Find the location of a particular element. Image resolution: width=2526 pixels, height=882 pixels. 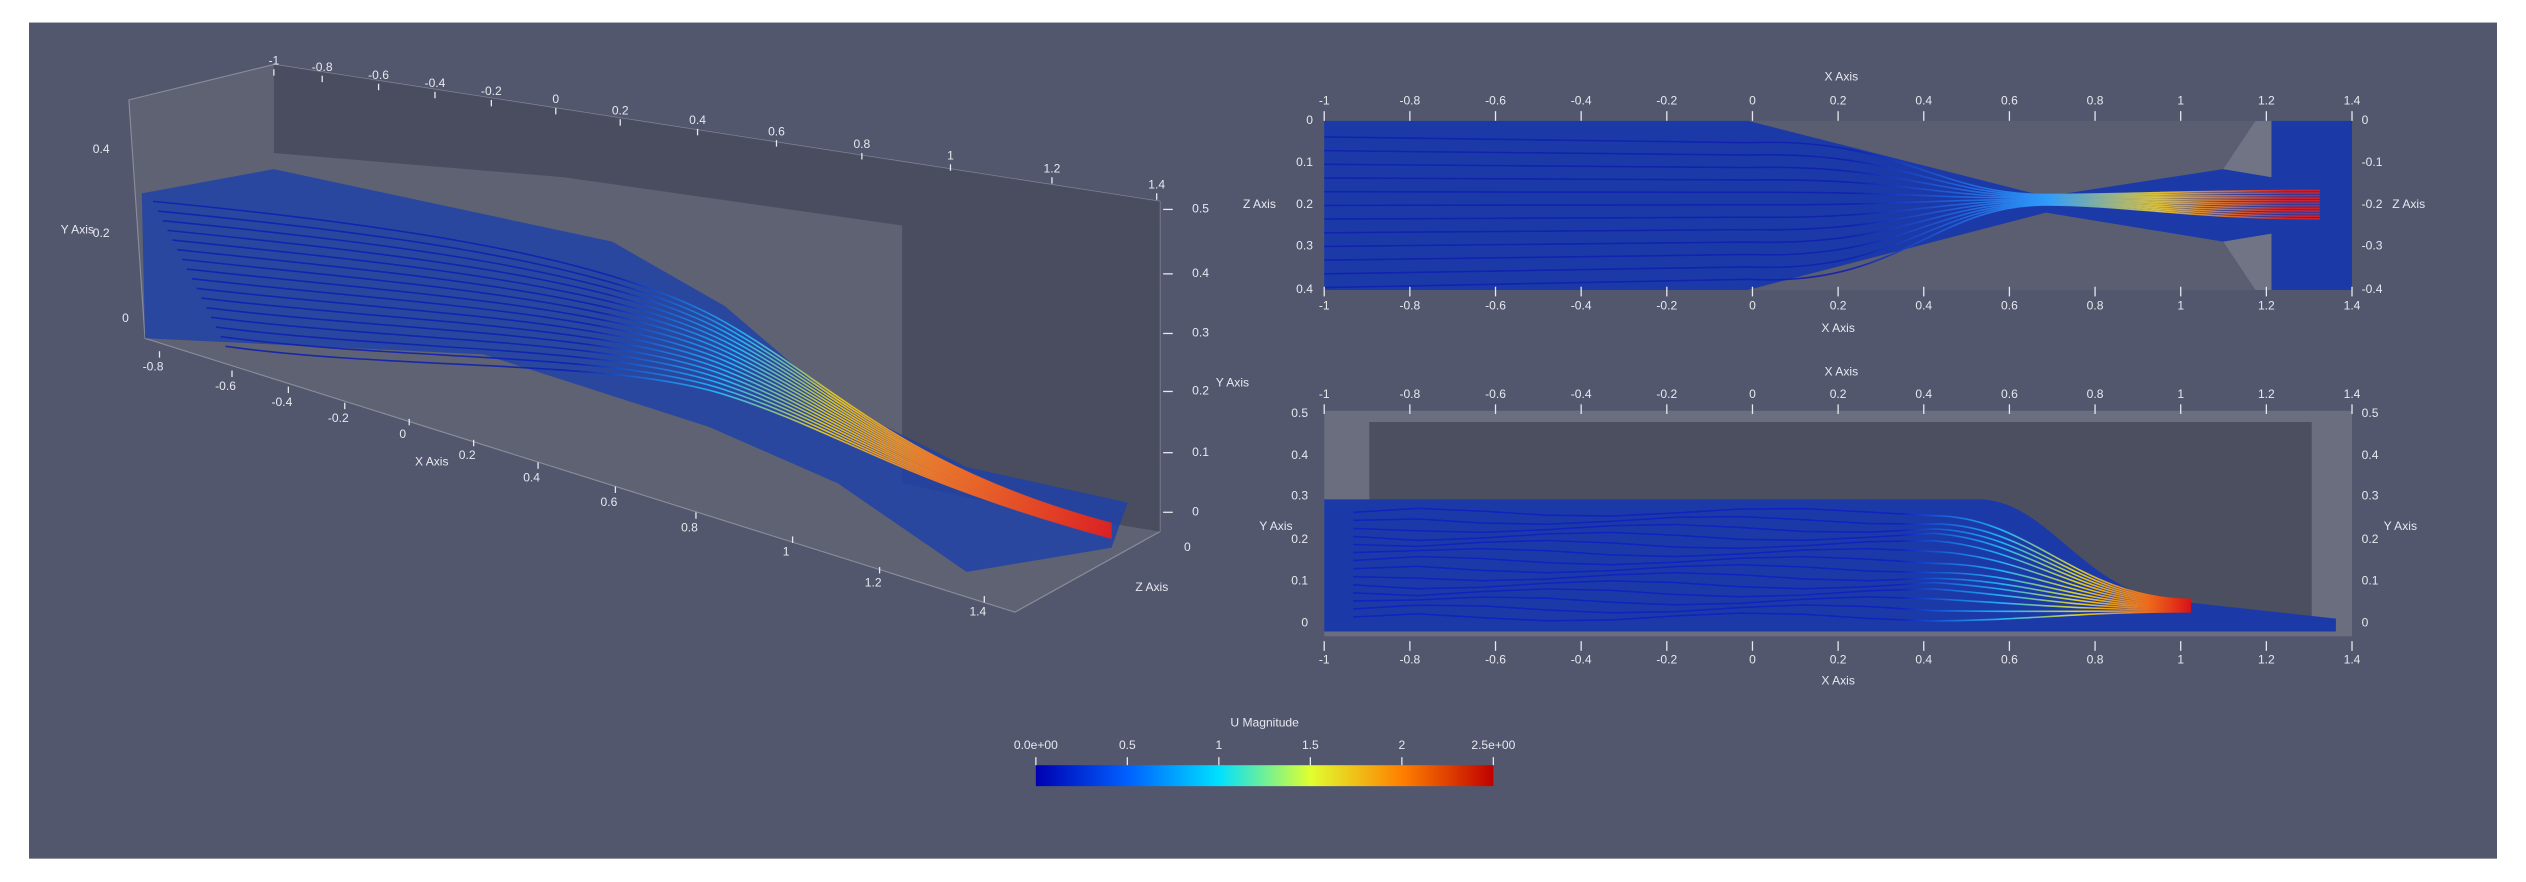

x-tick-label: -0.8 is located at coordinates (1409, 305).